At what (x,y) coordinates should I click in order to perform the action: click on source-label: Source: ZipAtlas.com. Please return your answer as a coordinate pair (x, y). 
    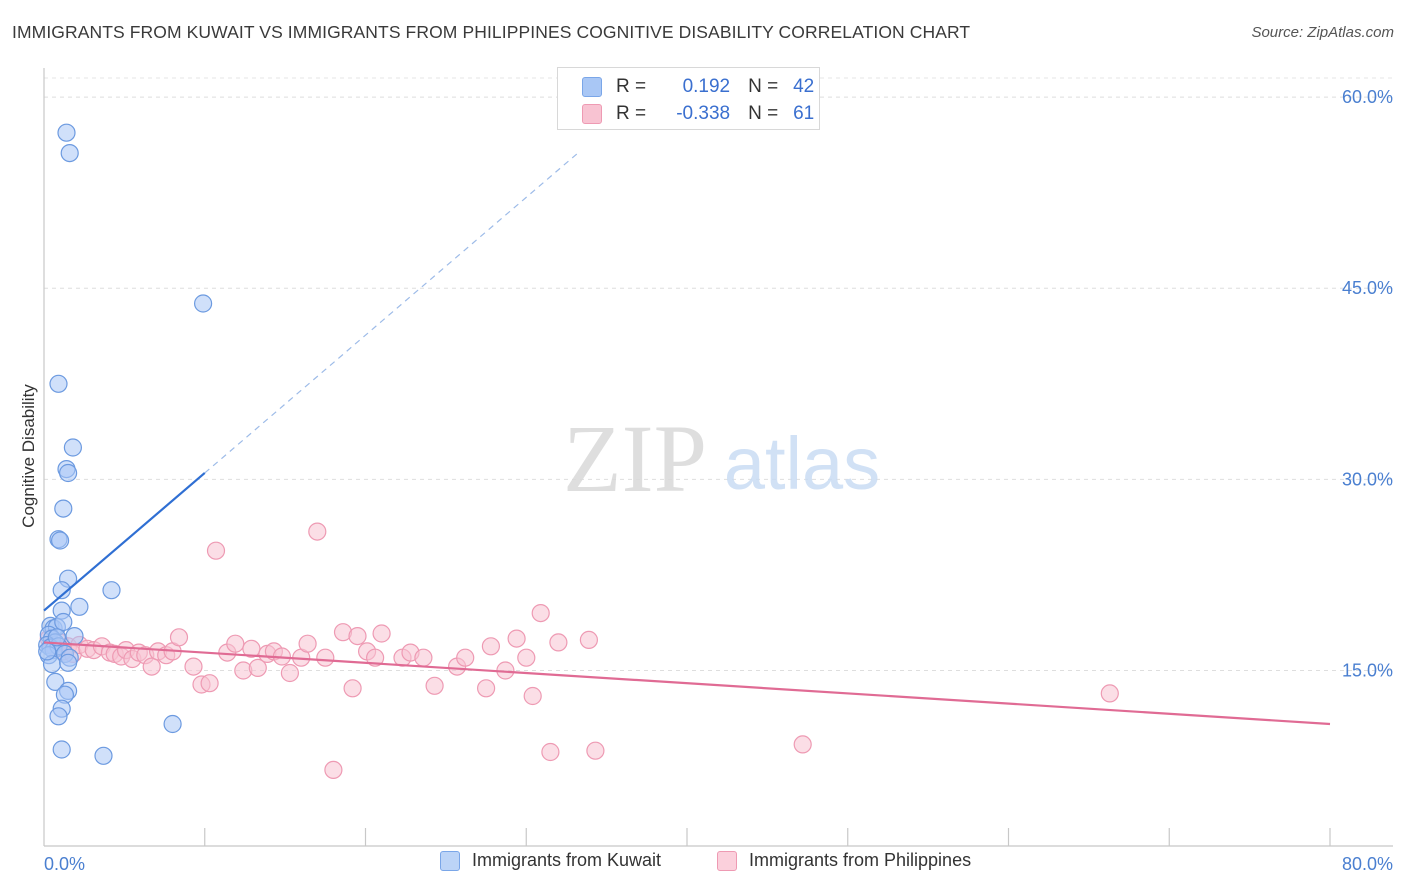
    Looking at the image, I should click on (1322, 32).